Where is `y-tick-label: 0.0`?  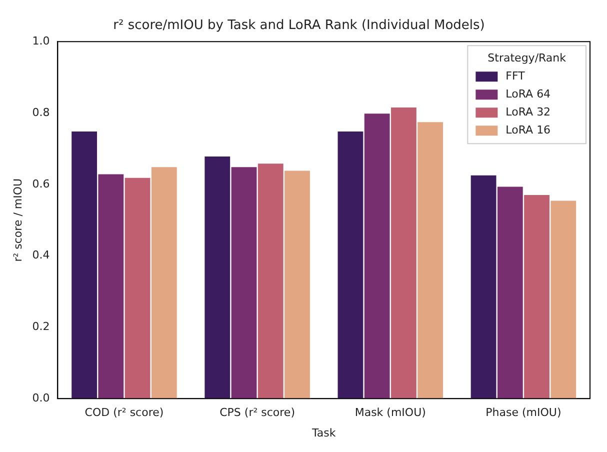
y-tick-label: 0.0 is located at coordinates (41, 397).